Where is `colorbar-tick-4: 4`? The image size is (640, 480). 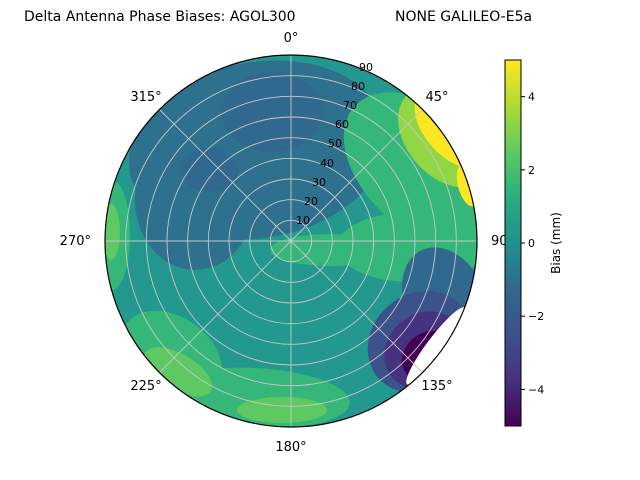 colorbar-tick-4: 4 is located at coordinates (531, 97).